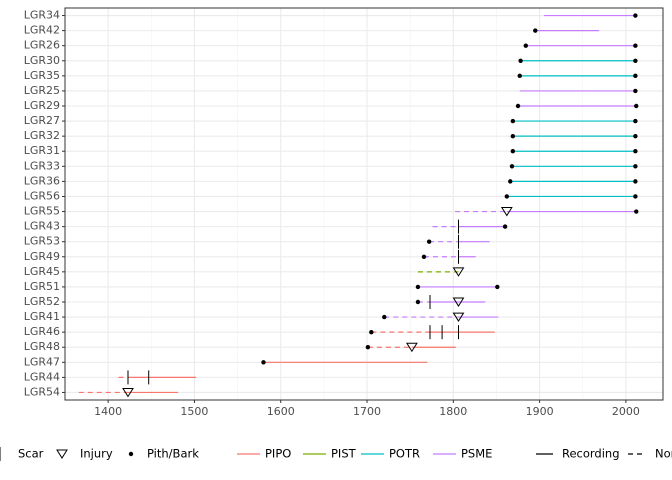  What do you see at coordinates (42, 195) in the screenshot?
I see `y-tick-label: LGR56` at bounding box center [42, 195].